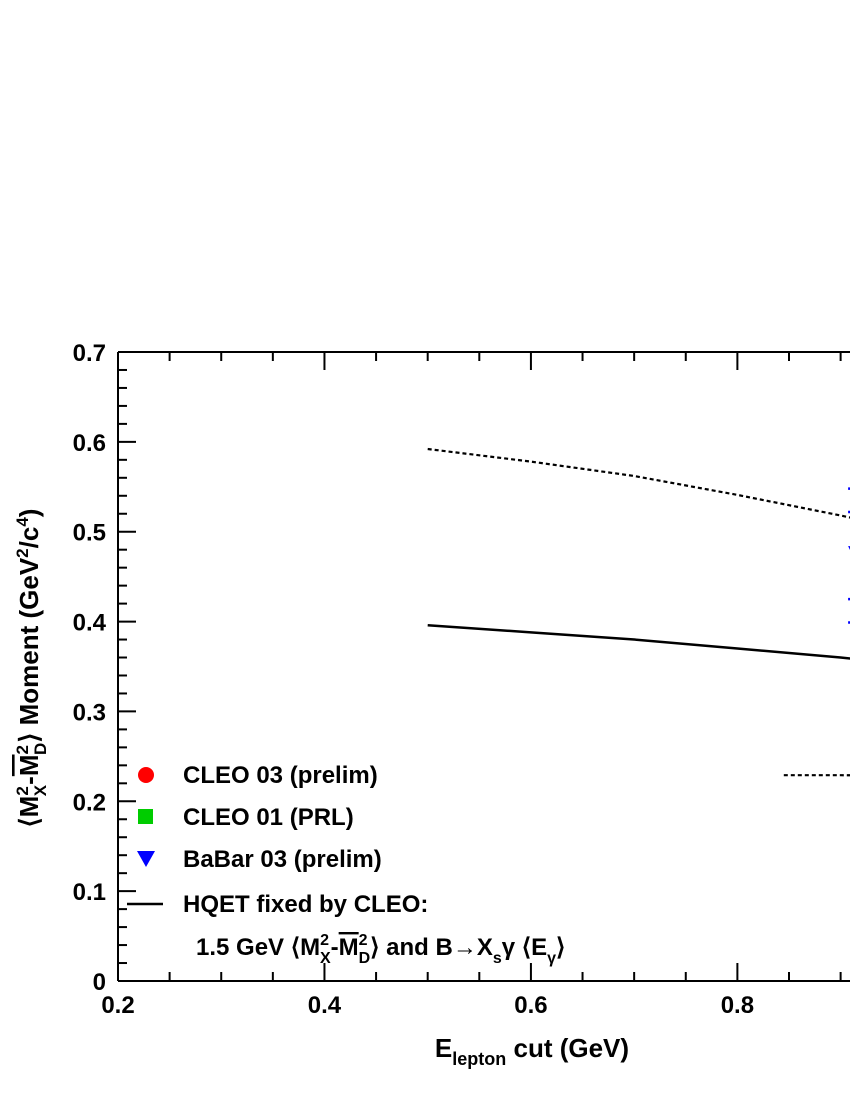  Describe the element at coordinates (530, 1005) in the screenshot. I see `x-tick-label: 0.6` at that location.